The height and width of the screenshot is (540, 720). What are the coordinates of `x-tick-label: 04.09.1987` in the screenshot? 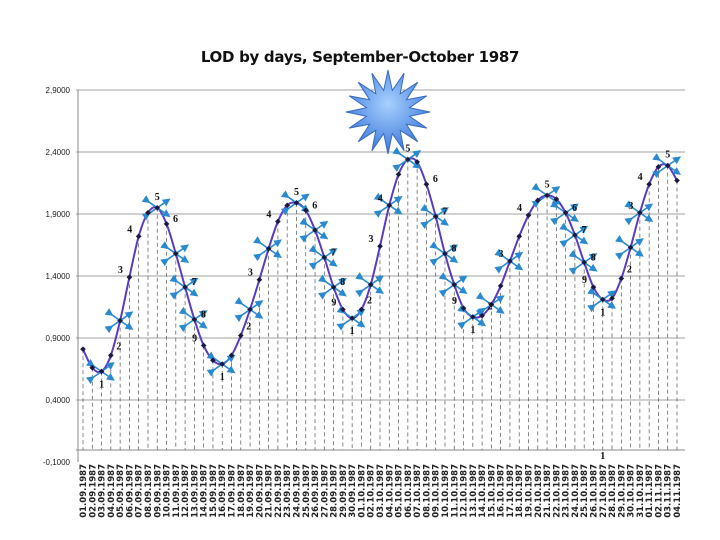 It's located at (112, 491).